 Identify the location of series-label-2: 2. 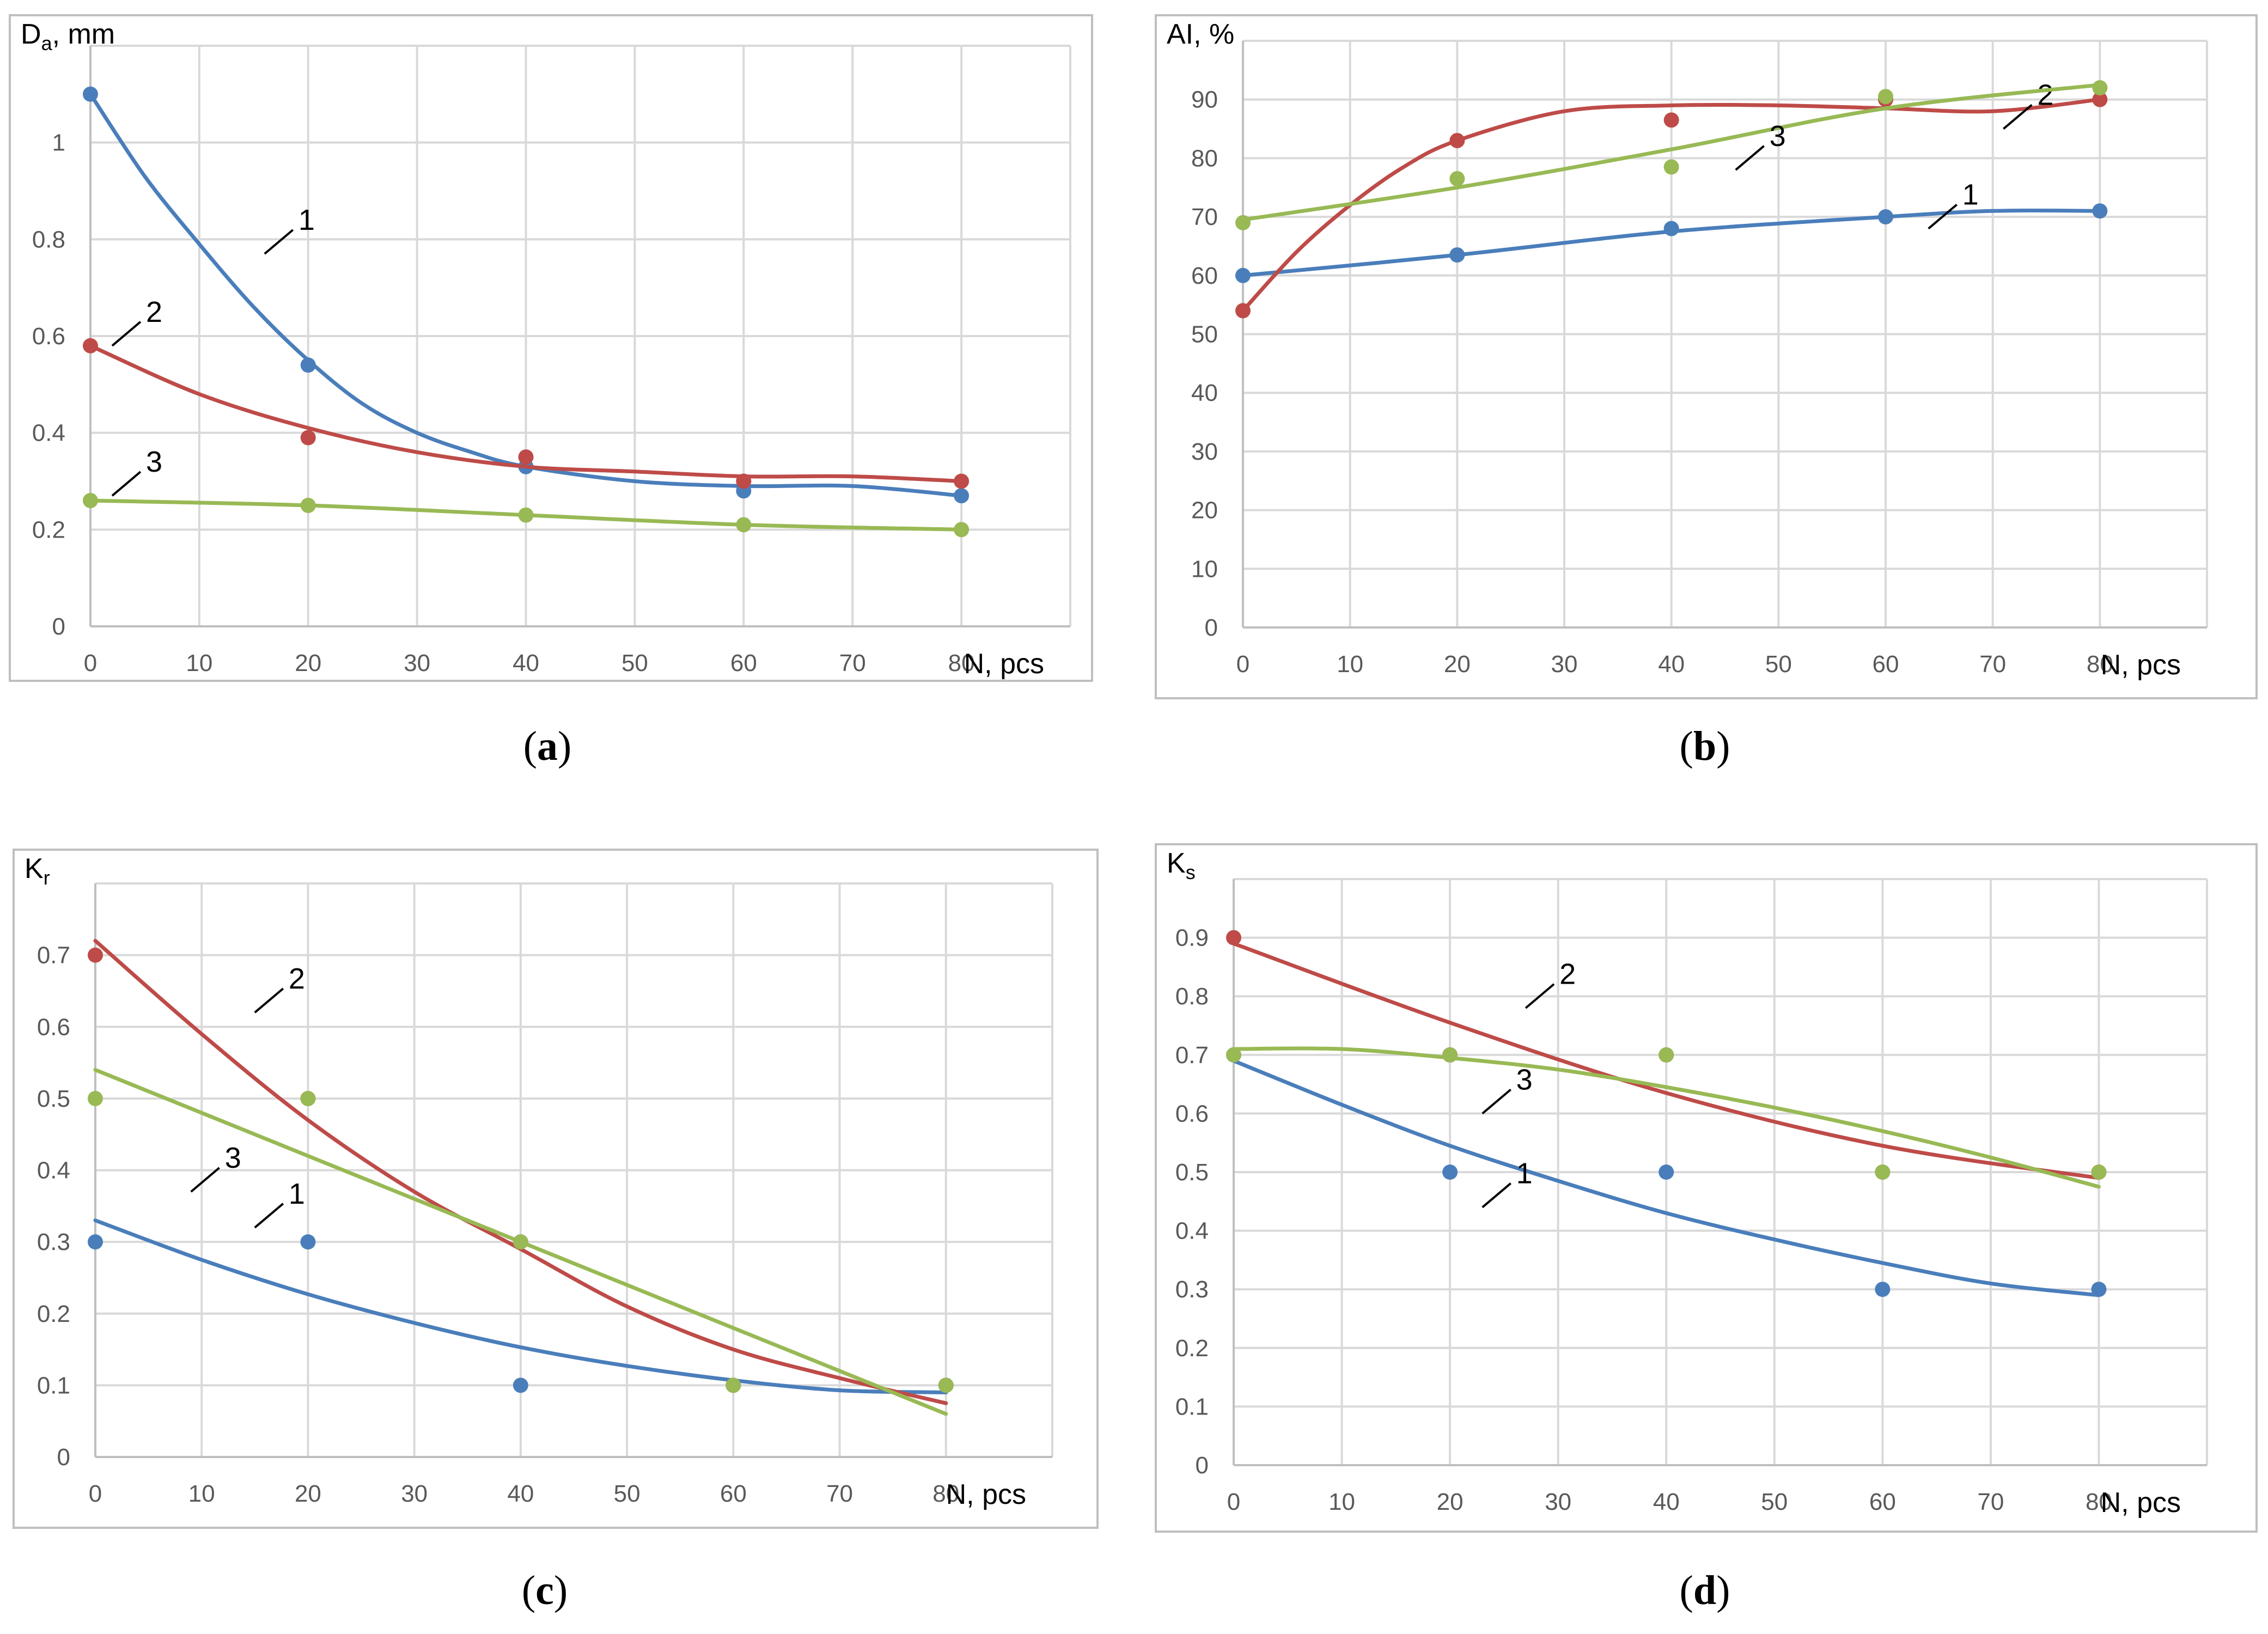
(2045, 95).